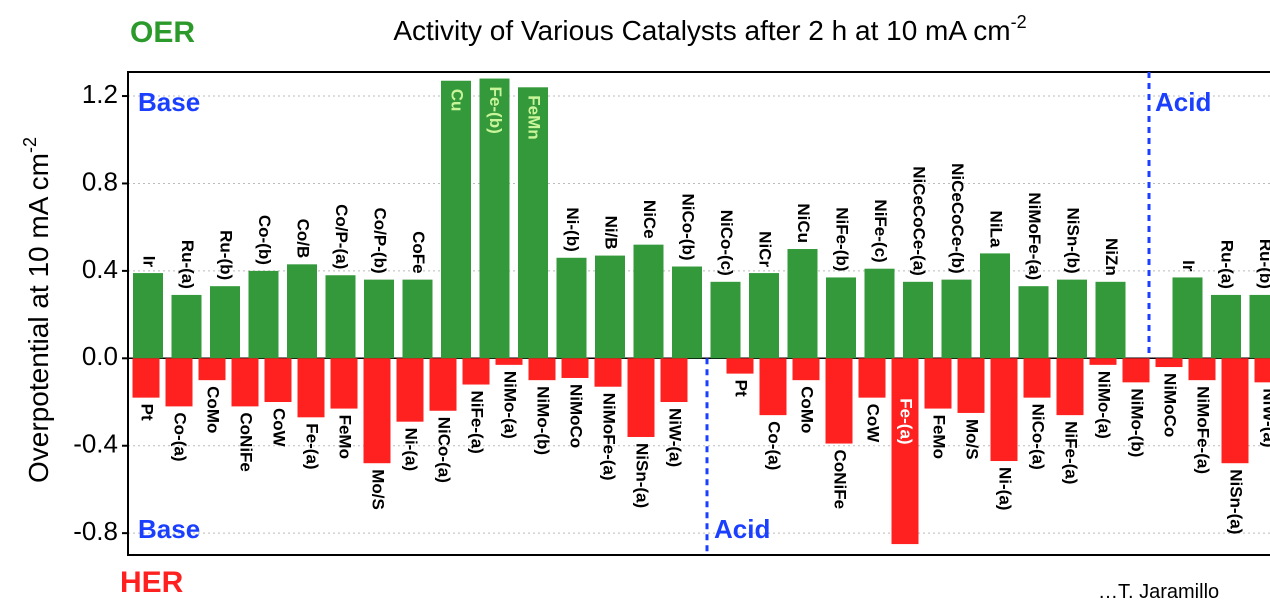 The height and width of the screenshot is (603, 1270). Describe the element at coordinates (765, 249) in the screenshot. I see `bar-label: NiCr` at that location.